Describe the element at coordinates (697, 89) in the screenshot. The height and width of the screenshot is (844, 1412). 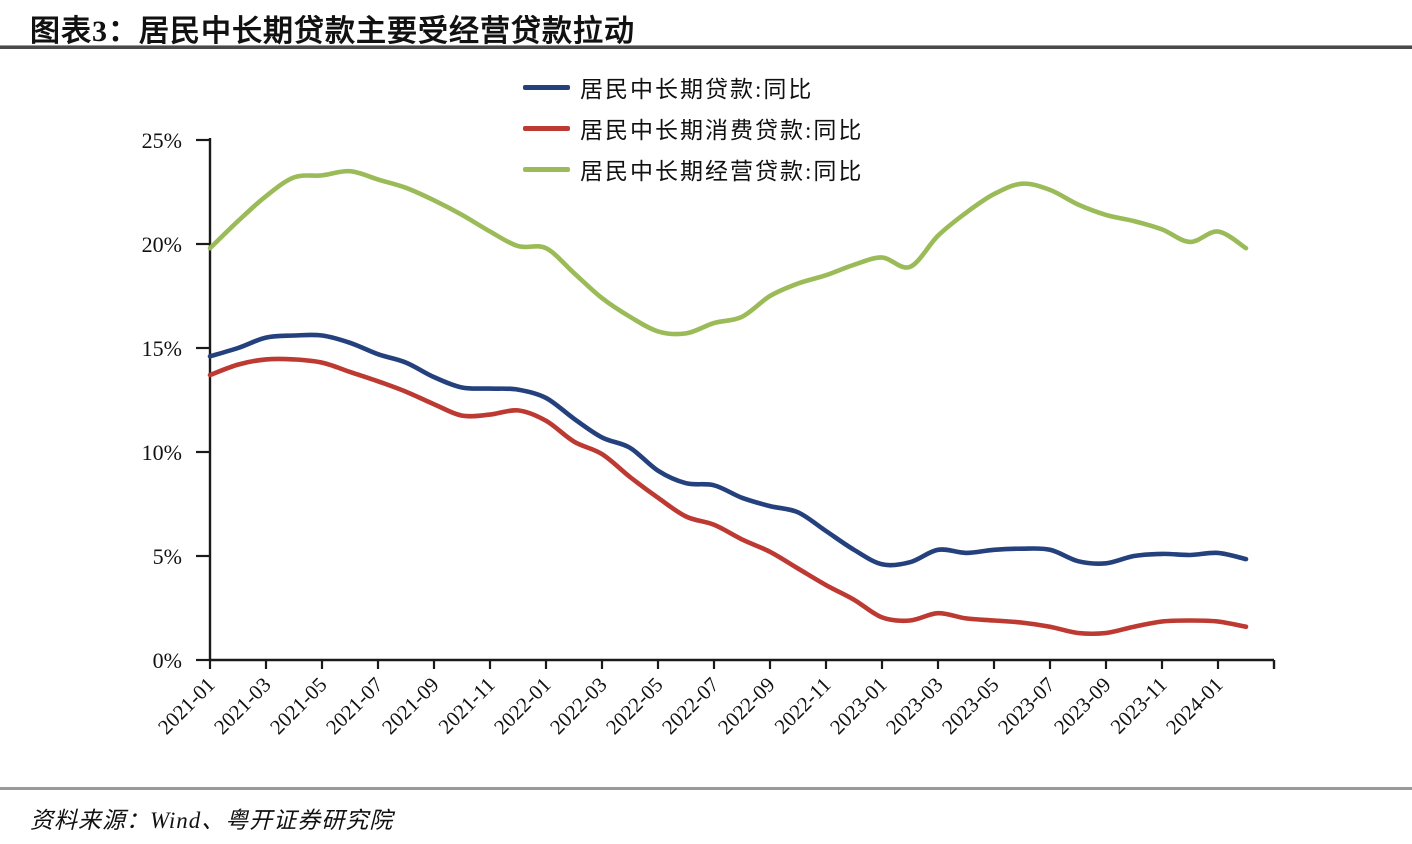
I see `legend-label: 居民中长期贷款:同比` at that location.